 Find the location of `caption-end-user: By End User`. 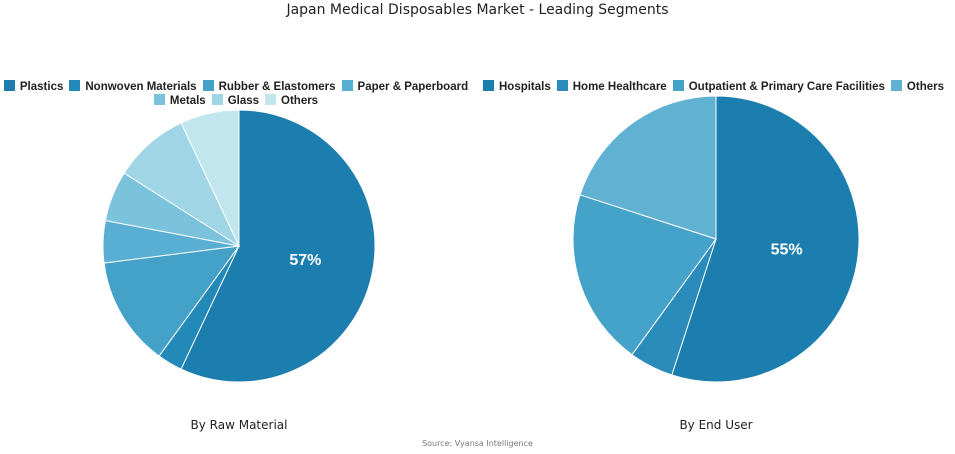

caption-end-user: By End User is located at coordinates (716, 425).